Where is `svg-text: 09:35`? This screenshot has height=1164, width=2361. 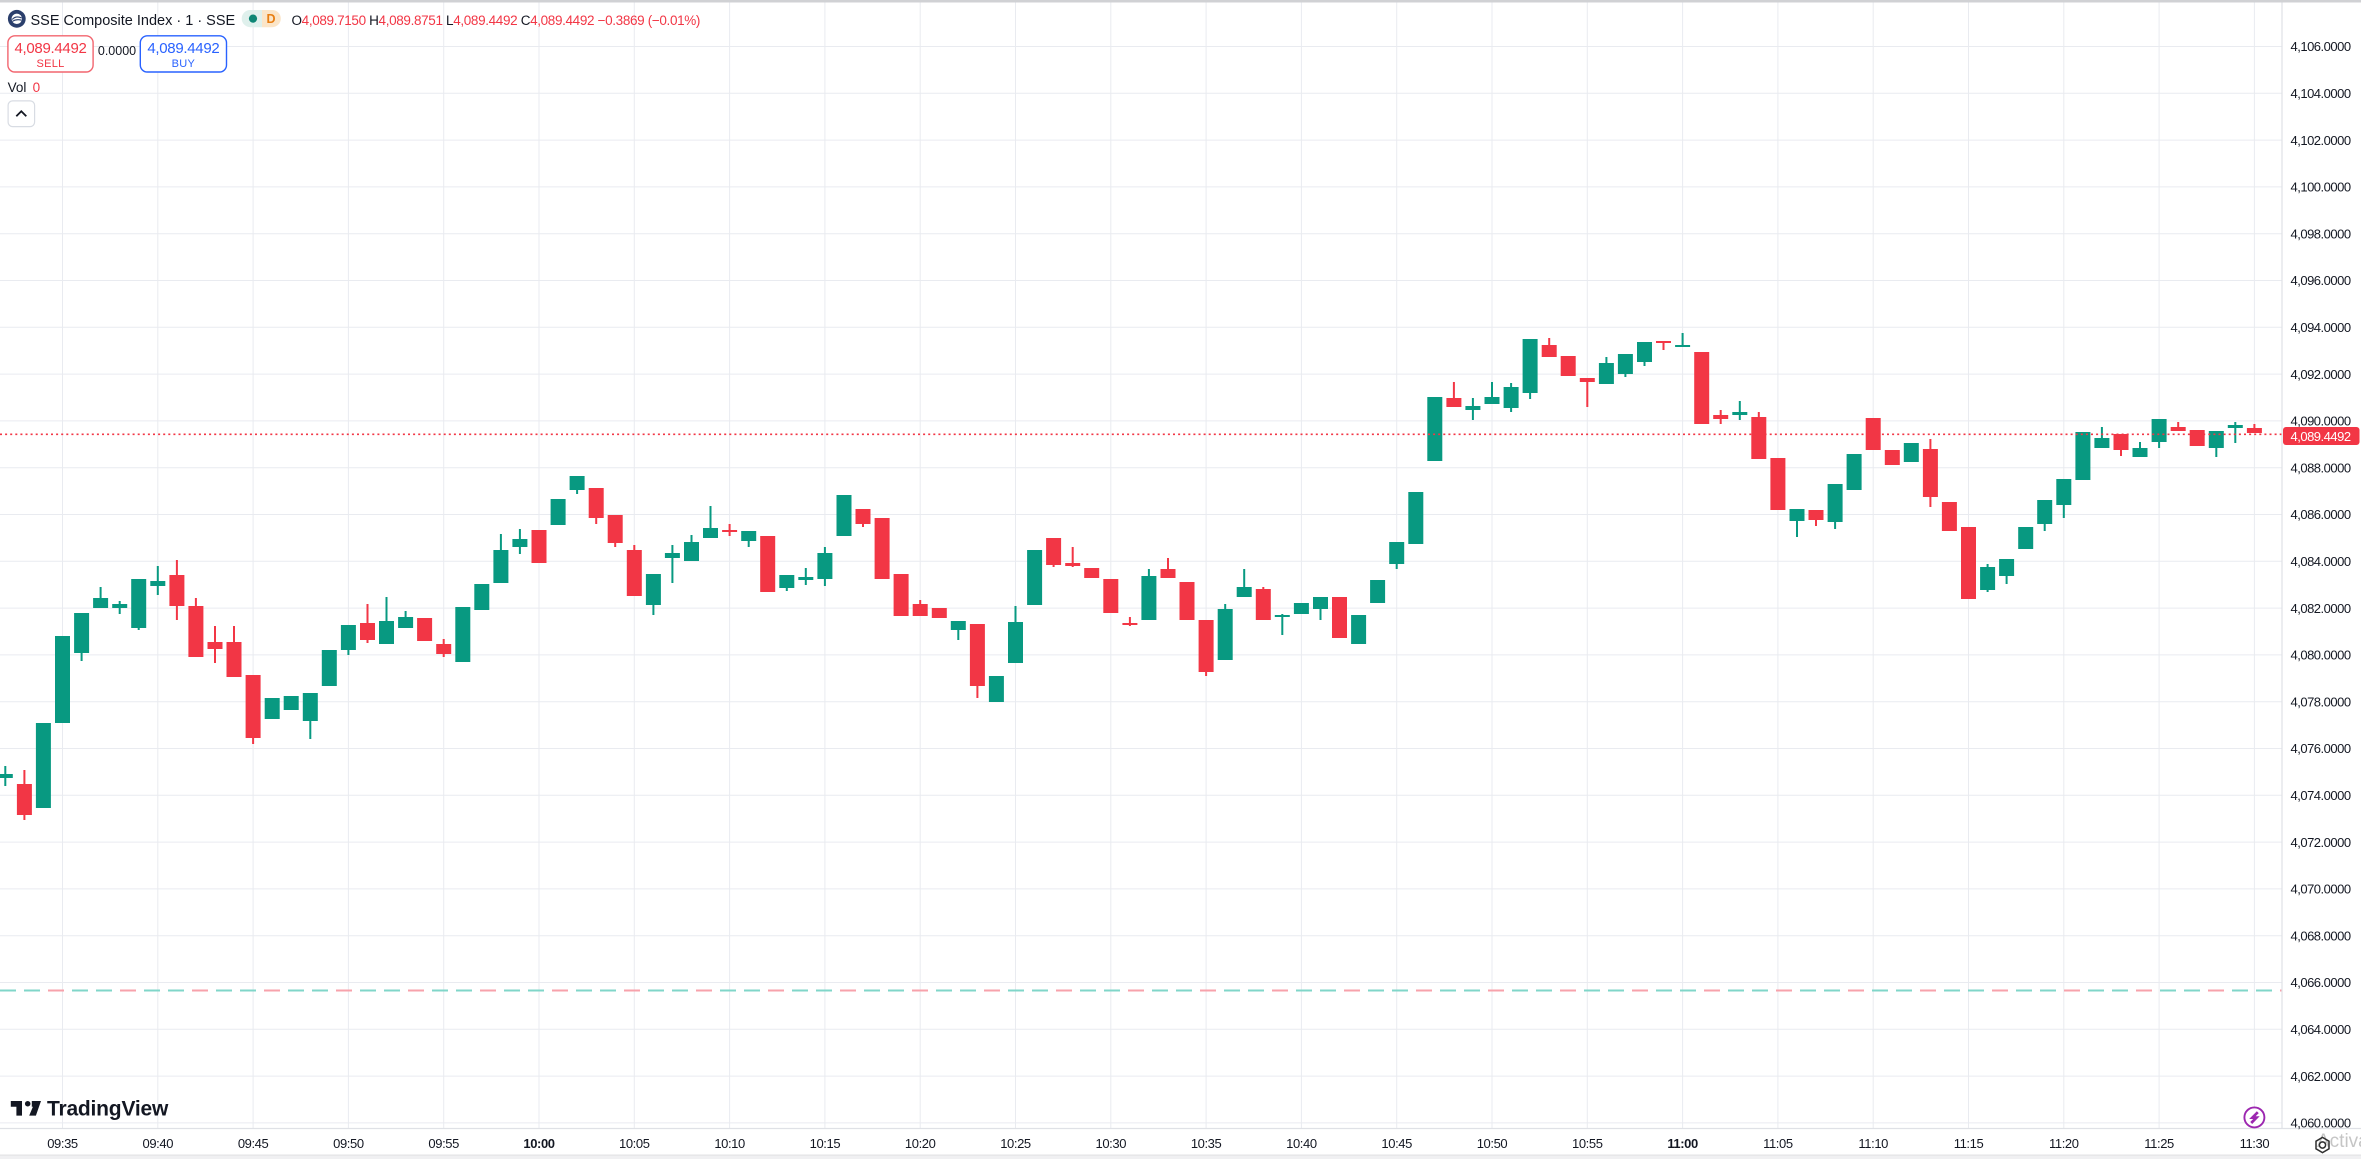 svg-text: 09:35 is located at coordinates (62, 1143).